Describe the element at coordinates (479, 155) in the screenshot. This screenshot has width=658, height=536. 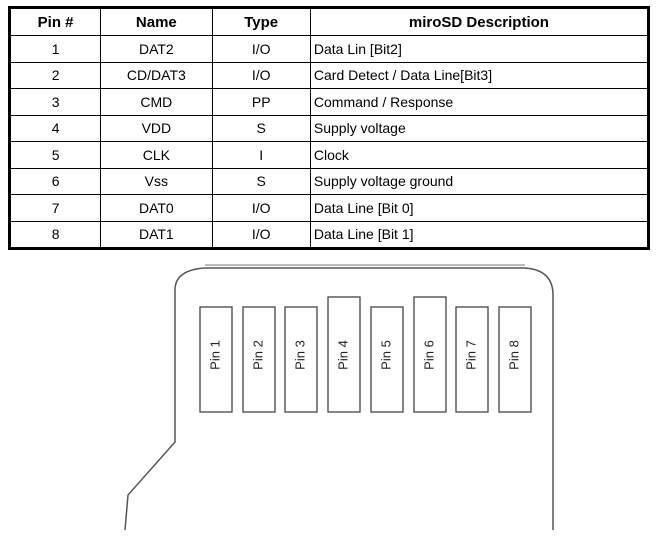
I see `table-cell: Clock` at that location.